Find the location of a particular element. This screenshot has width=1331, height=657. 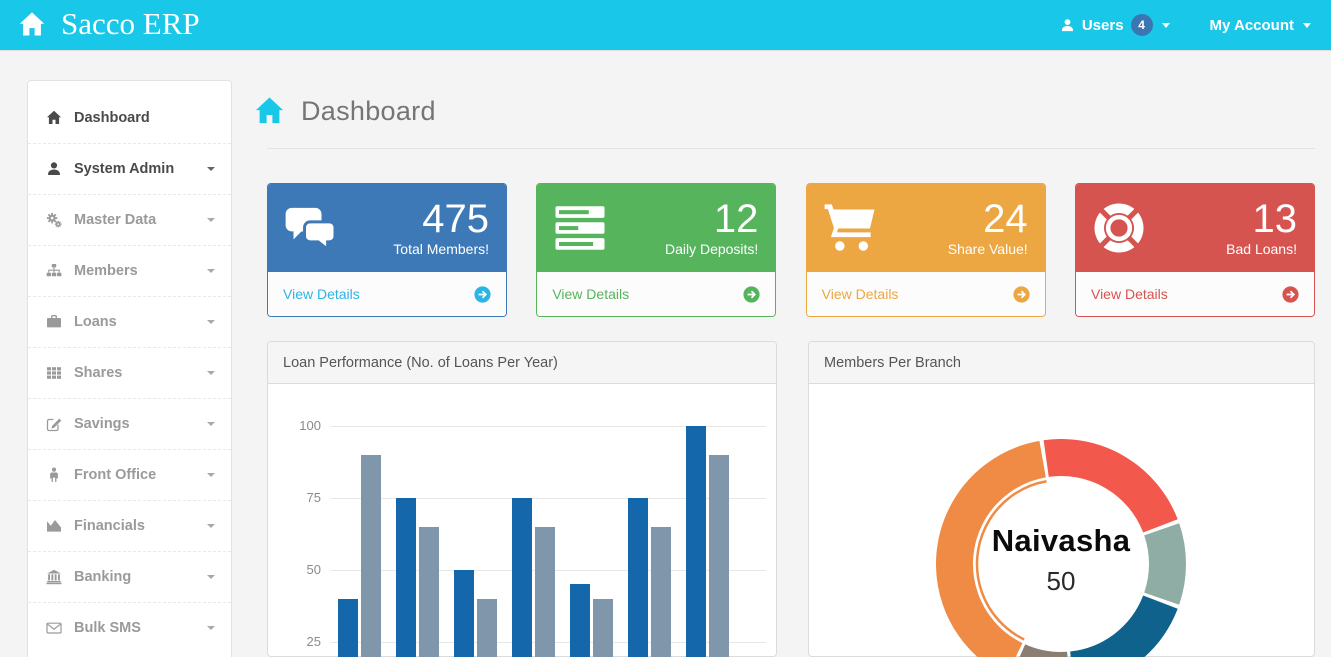

gridline-100: 100 is located at coordinates (532, 425).